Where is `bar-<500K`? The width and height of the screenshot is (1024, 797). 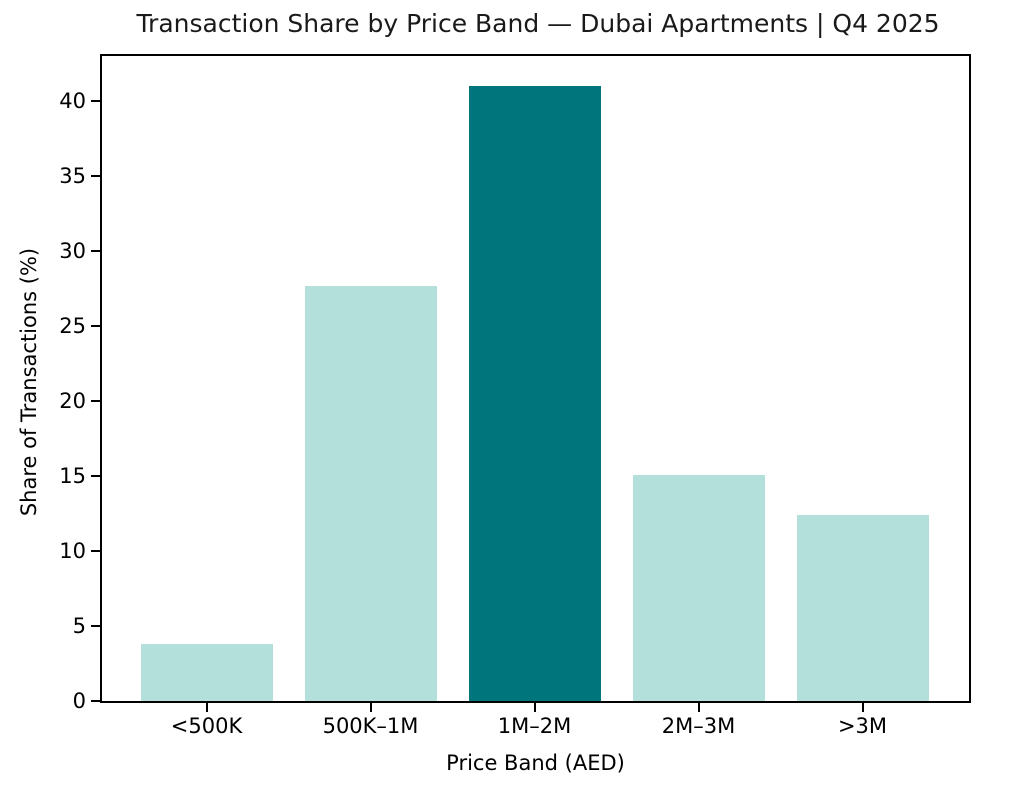
bar-<500K is located at coordinates (206, 672).